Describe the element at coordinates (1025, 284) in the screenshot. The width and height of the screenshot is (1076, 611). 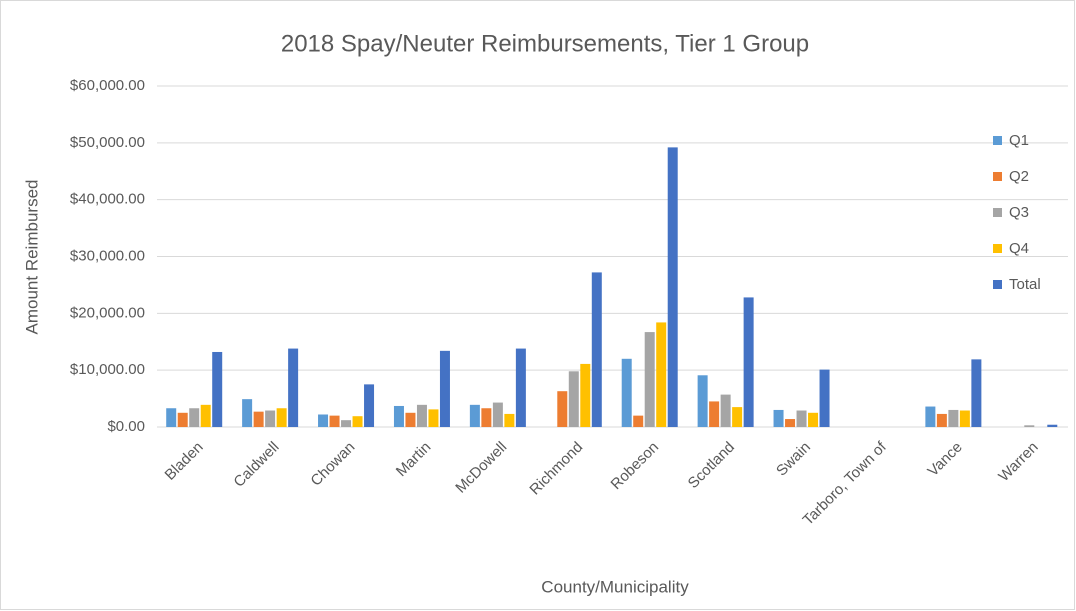
I see `legend-label: Total` at that location.